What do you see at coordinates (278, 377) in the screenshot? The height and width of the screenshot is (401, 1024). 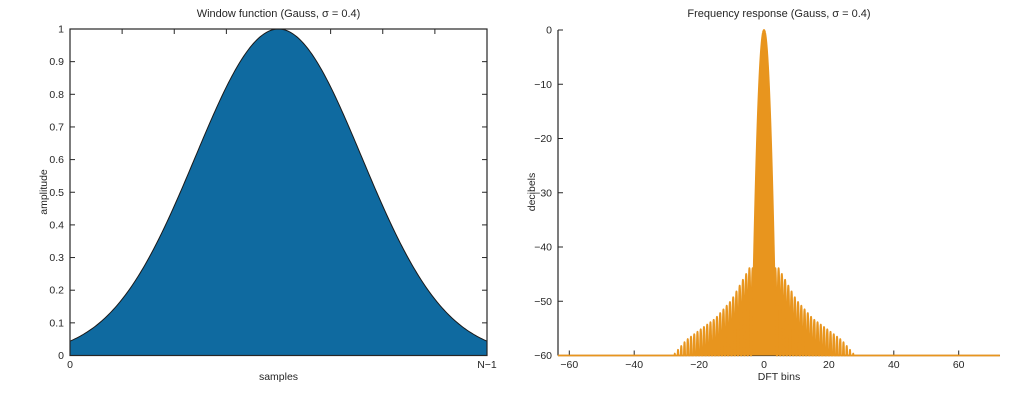 I see `window-x-axis-label: samples` at bounding box center [278, 377].